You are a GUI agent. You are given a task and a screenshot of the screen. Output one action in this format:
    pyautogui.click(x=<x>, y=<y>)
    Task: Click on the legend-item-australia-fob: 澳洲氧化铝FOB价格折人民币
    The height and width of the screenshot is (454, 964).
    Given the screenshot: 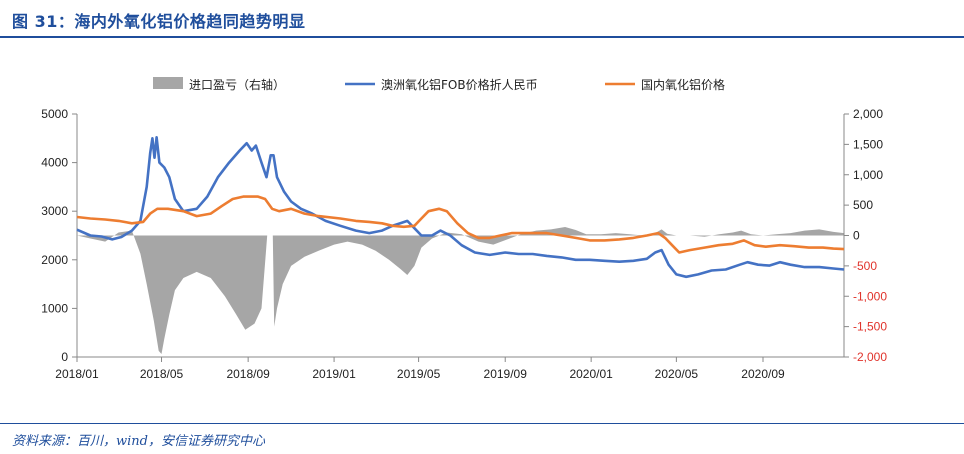 What is the action you would take?
    pyautogui.click(x=459, y=84)
    